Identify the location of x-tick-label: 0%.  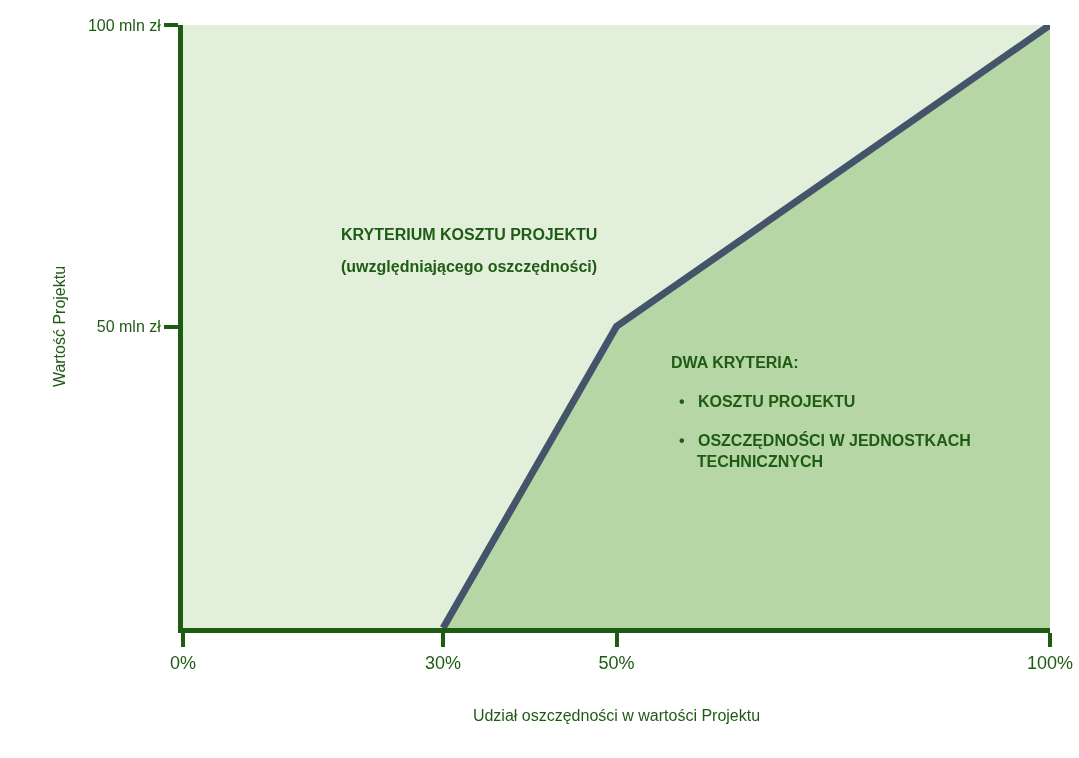
(183, 662).